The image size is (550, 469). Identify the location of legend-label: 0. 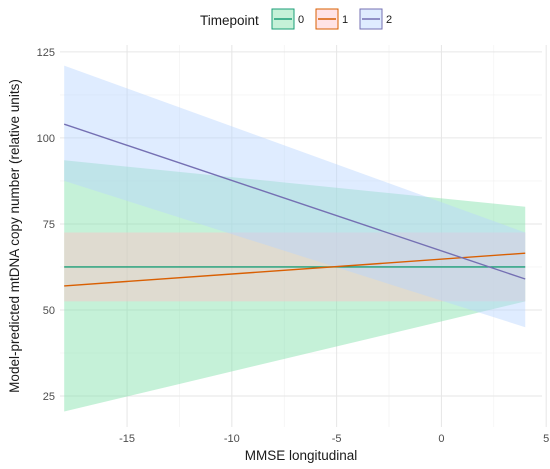
(301, 20).